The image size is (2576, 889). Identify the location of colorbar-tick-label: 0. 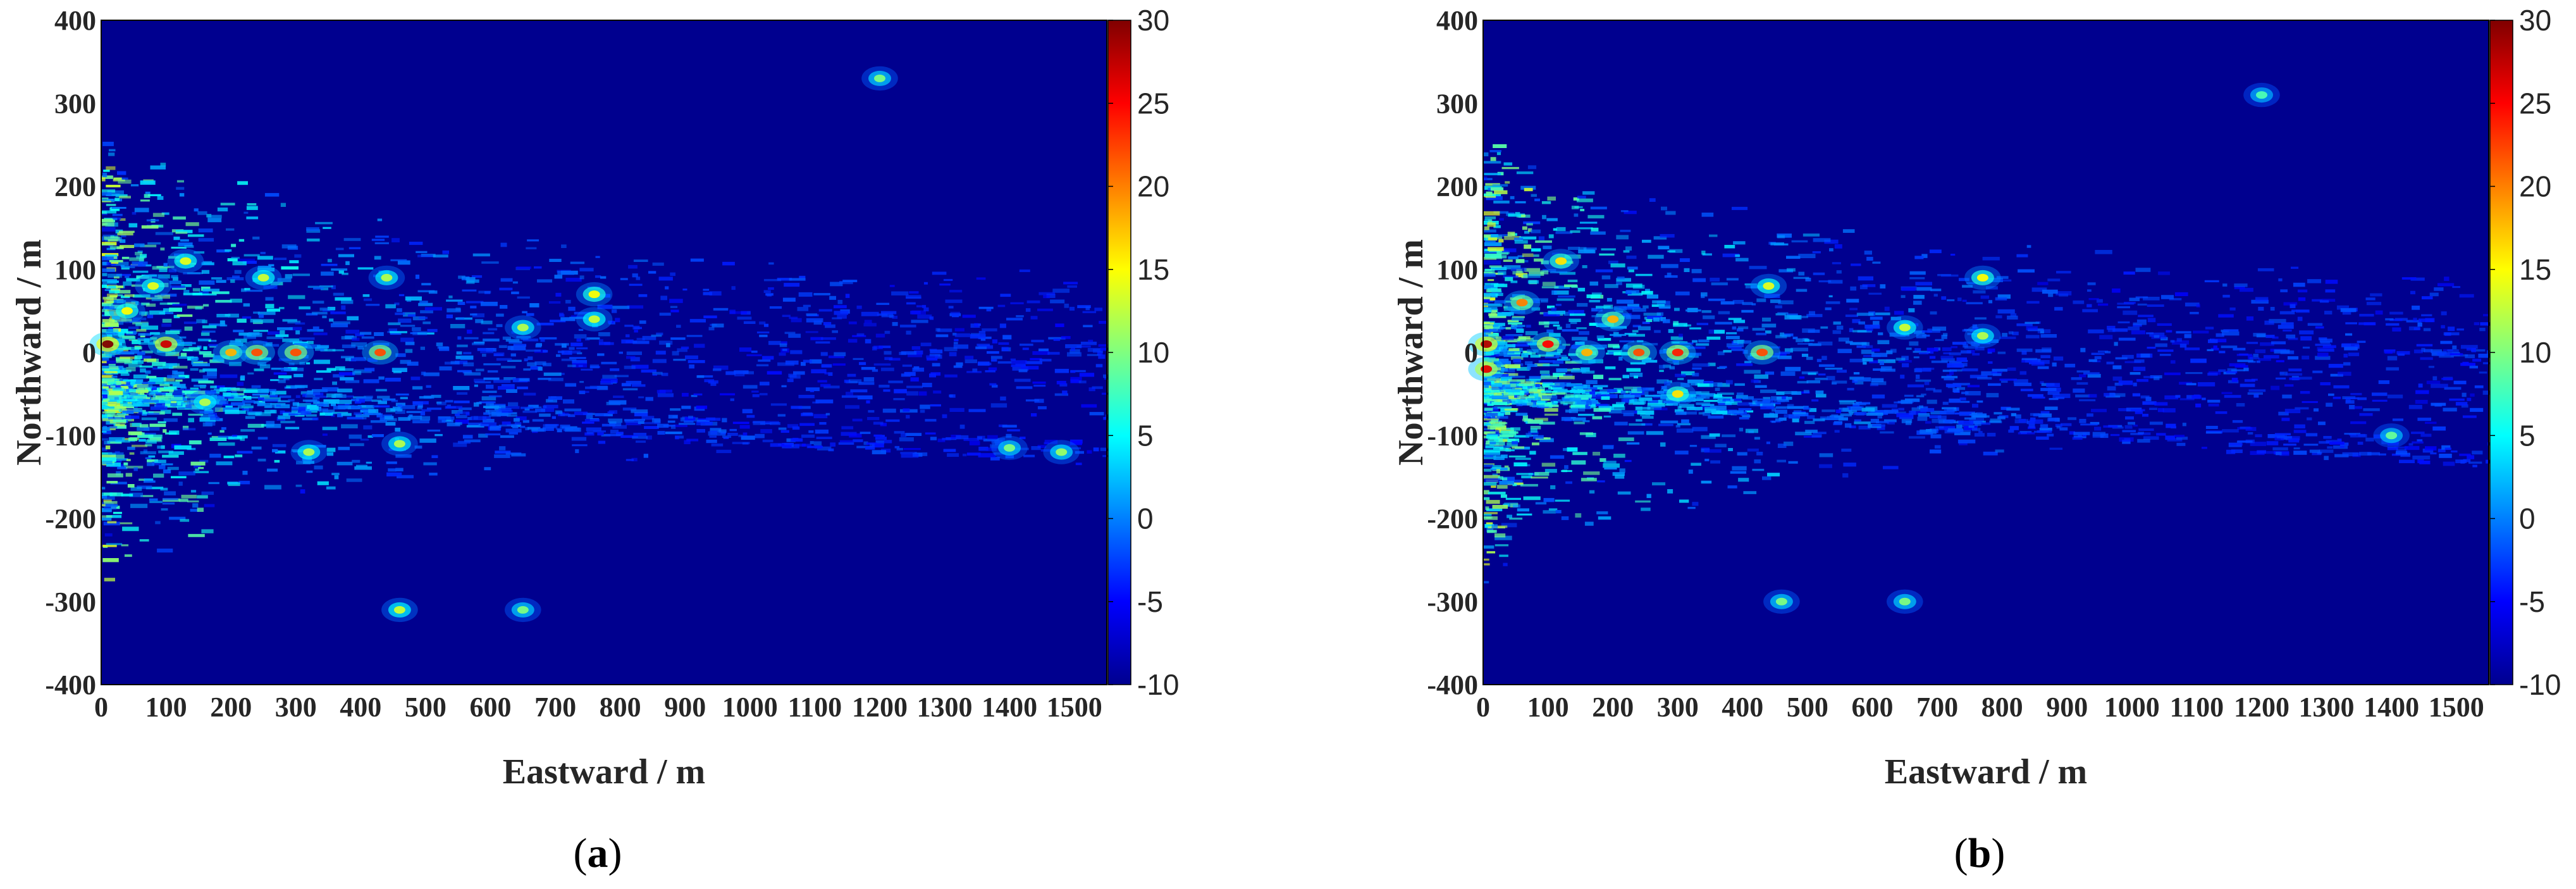
(2527, 518).